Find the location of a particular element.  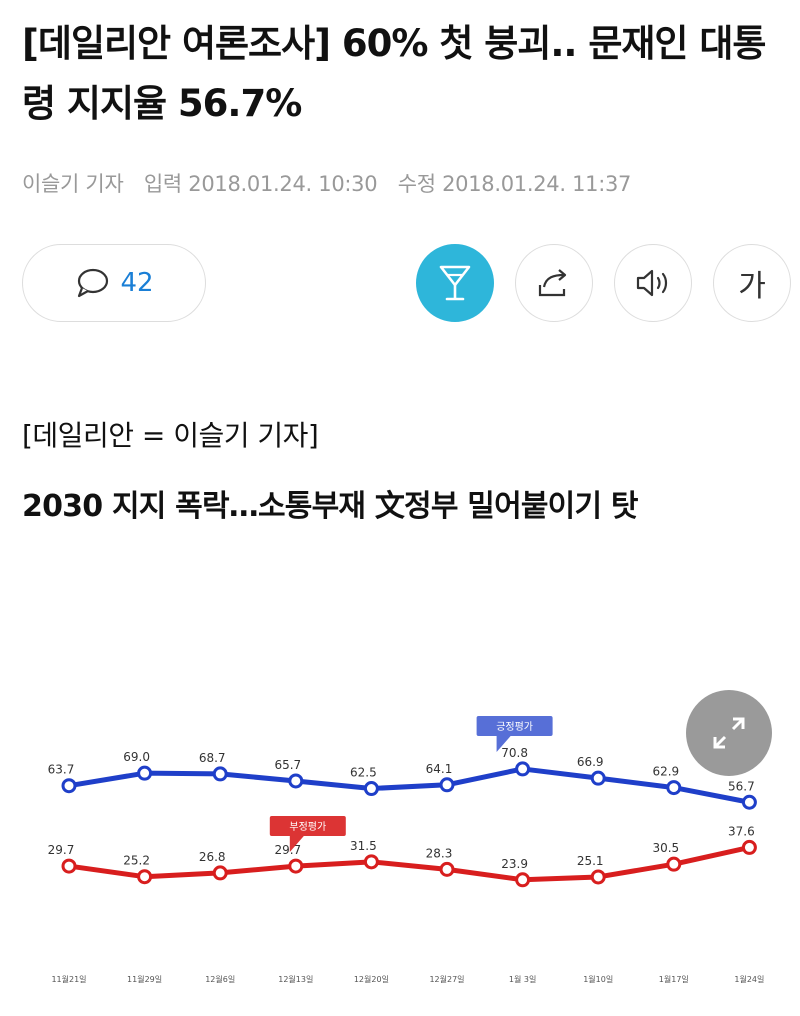

comment-button: 42 is located at coordinates (114, 283).